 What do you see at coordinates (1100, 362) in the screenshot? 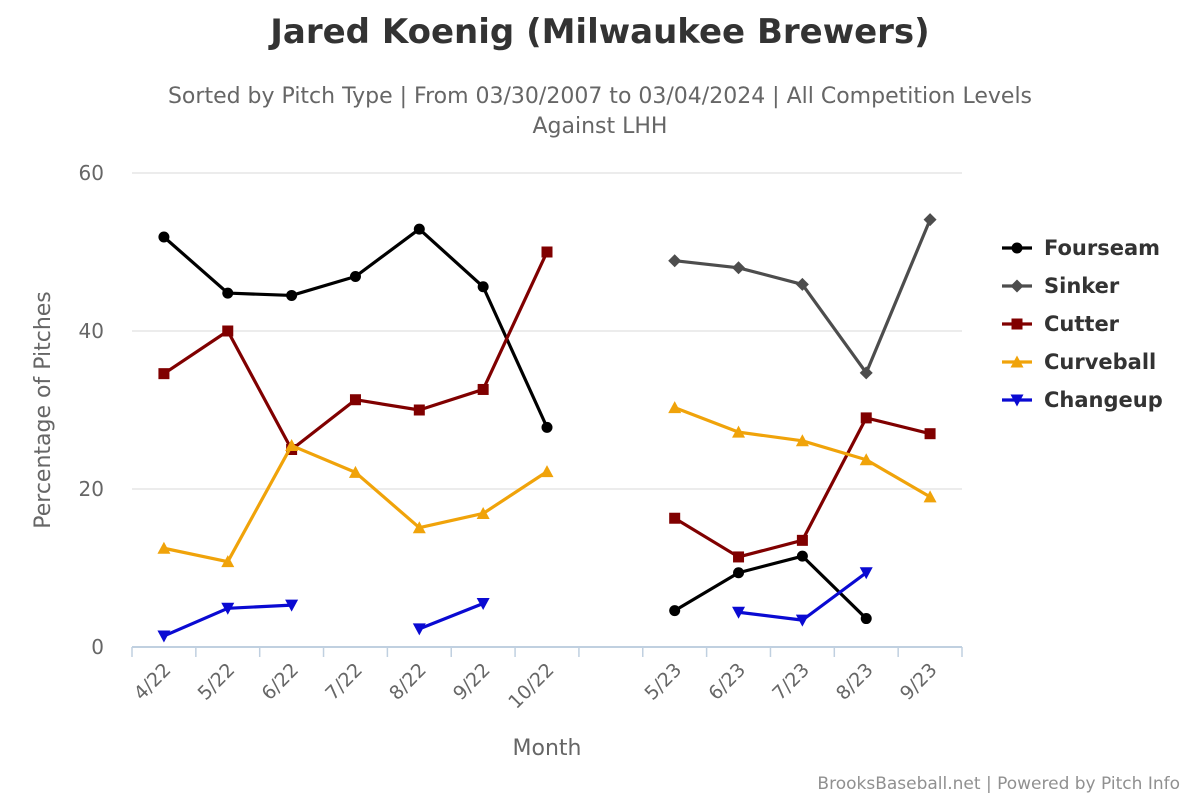
I see `legend-label: Curveball` at bounding box center [1100, 362].